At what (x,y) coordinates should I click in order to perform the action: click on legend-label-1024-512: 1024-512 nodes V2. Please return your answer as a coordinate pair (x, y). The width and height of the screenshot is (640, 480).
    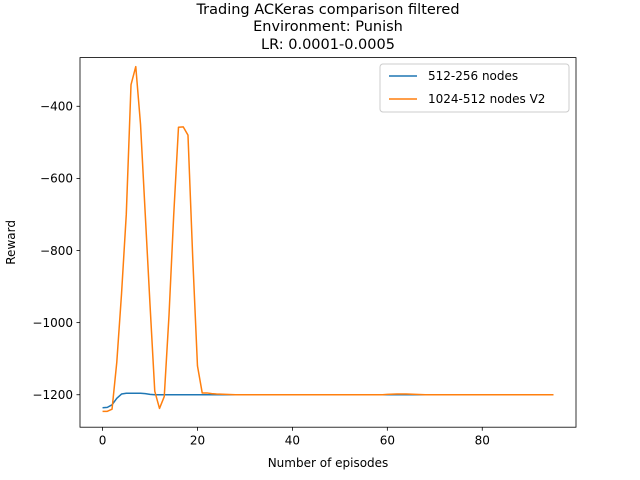
    Looking at the image, I should click on (486, 99).